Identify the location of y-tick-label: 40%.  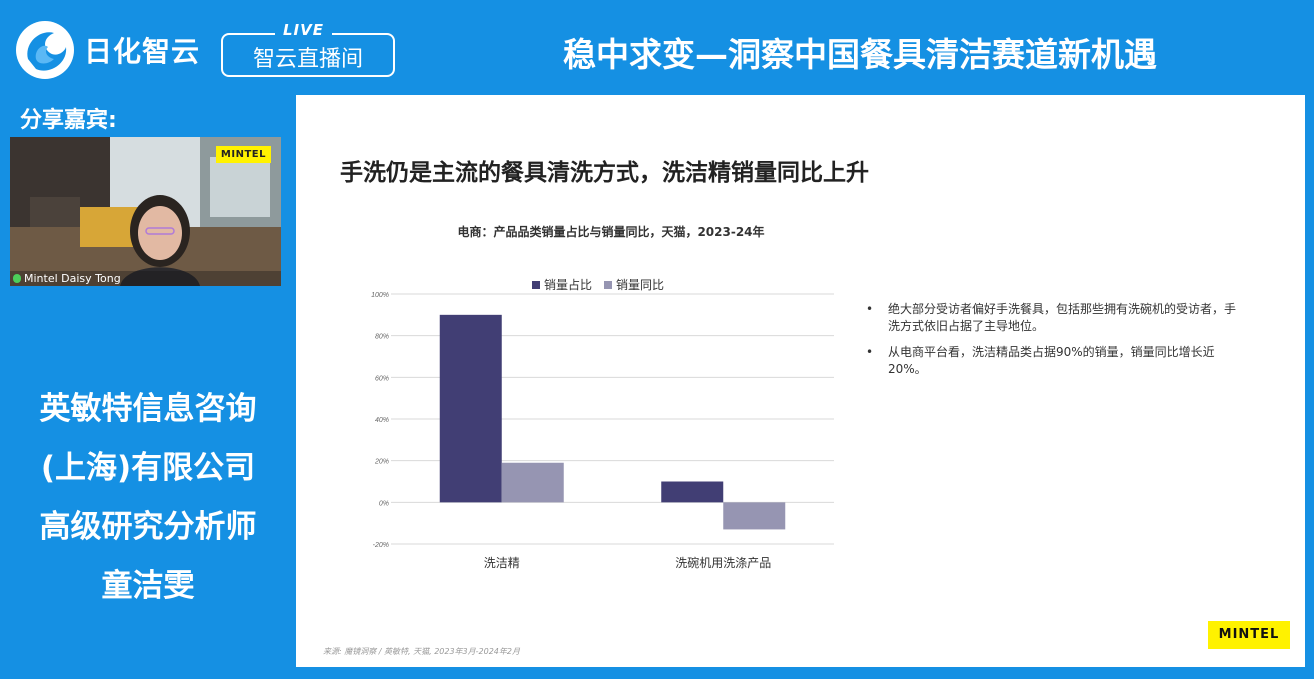
(382, 420).